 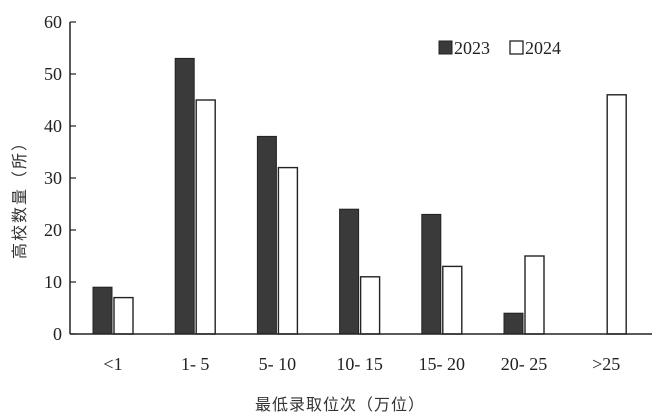 I want to click on y-axis-title: 高校数量（所）, so click(x=19, y=196).